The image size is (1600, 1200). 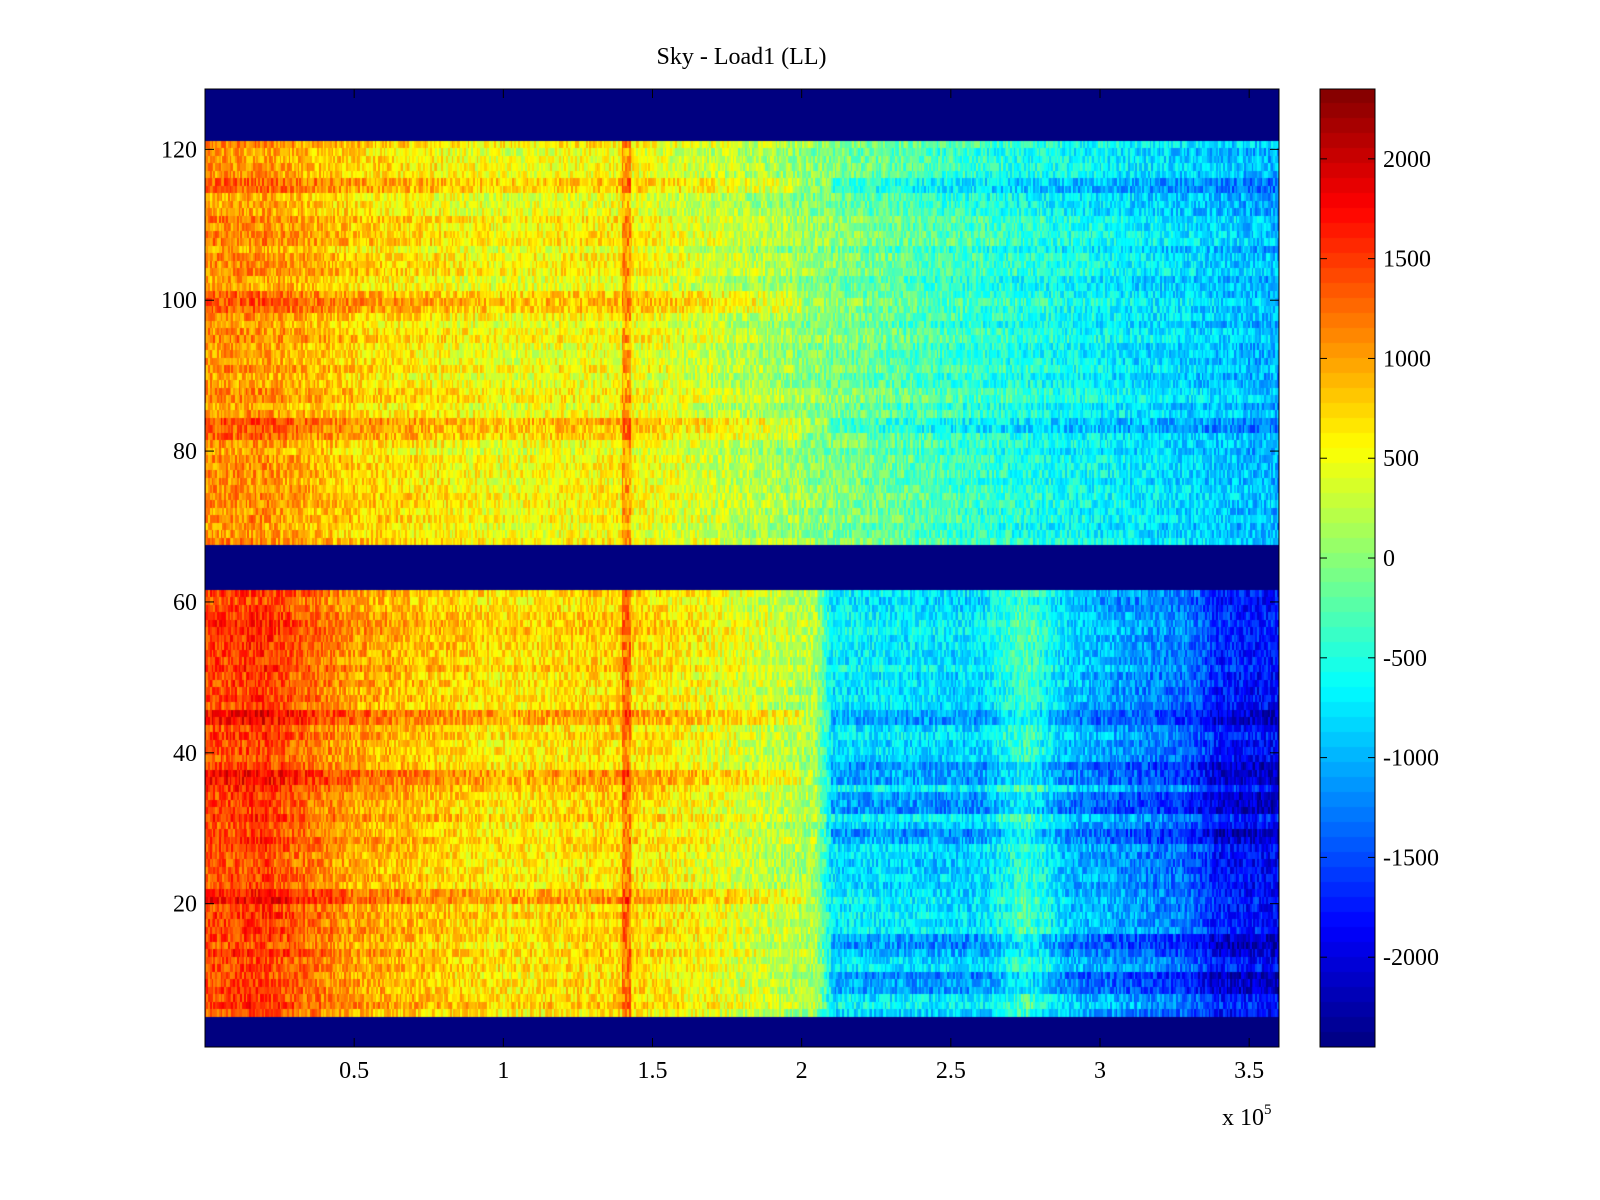 I want to click on colorbar-gradient, so click(x=1347, y=568).